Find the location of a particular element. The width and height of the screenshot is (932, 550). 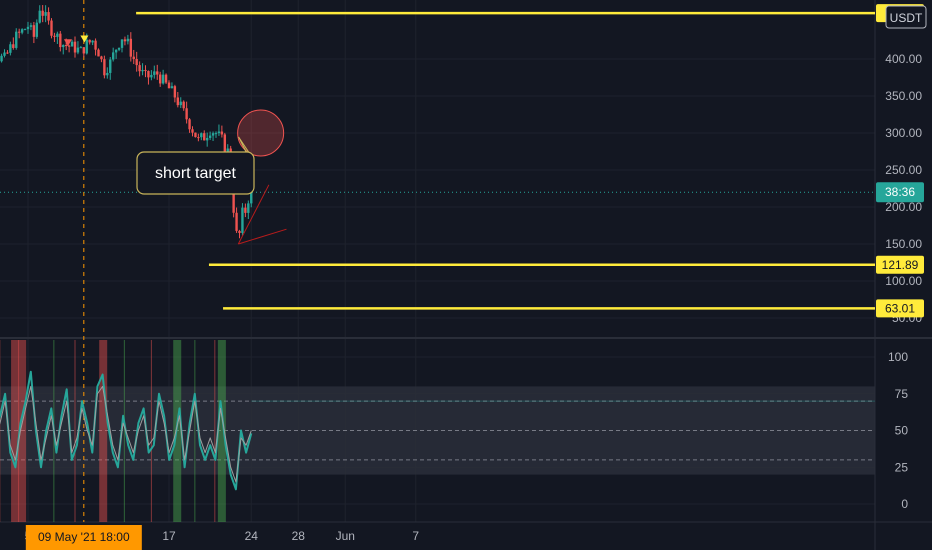

currency-button is located at coordinates (906, 17).